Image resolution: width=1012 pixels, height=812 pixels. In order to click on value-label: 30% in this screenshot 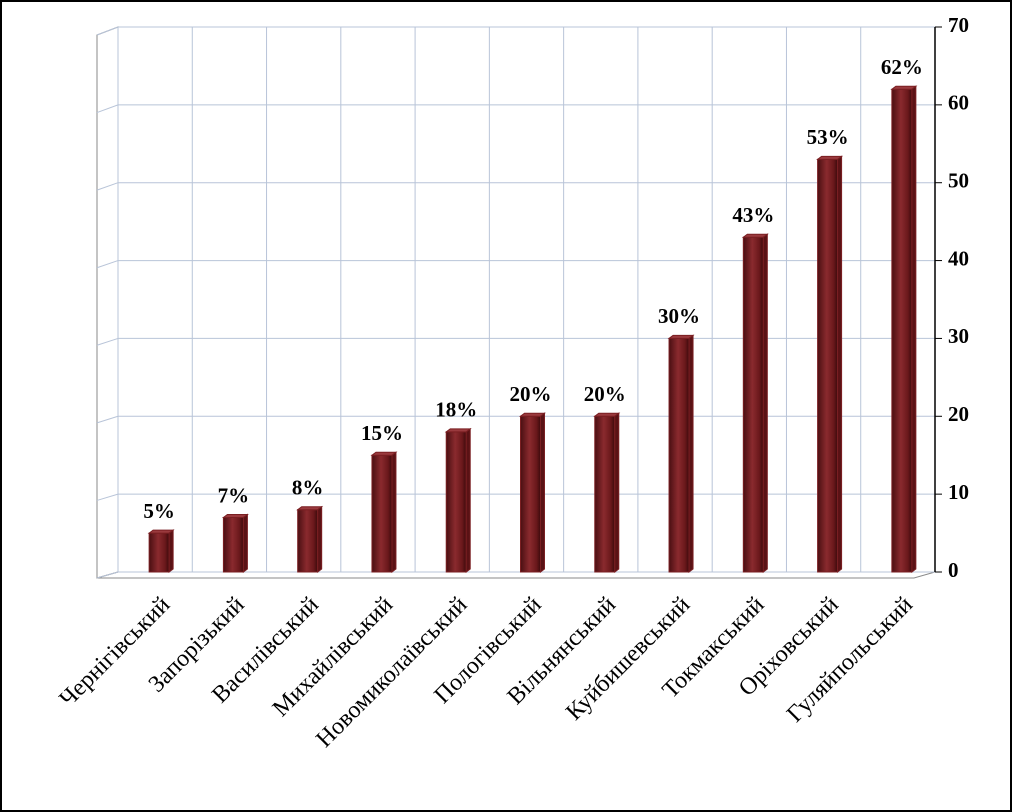, I will do `click(679, 316)`.